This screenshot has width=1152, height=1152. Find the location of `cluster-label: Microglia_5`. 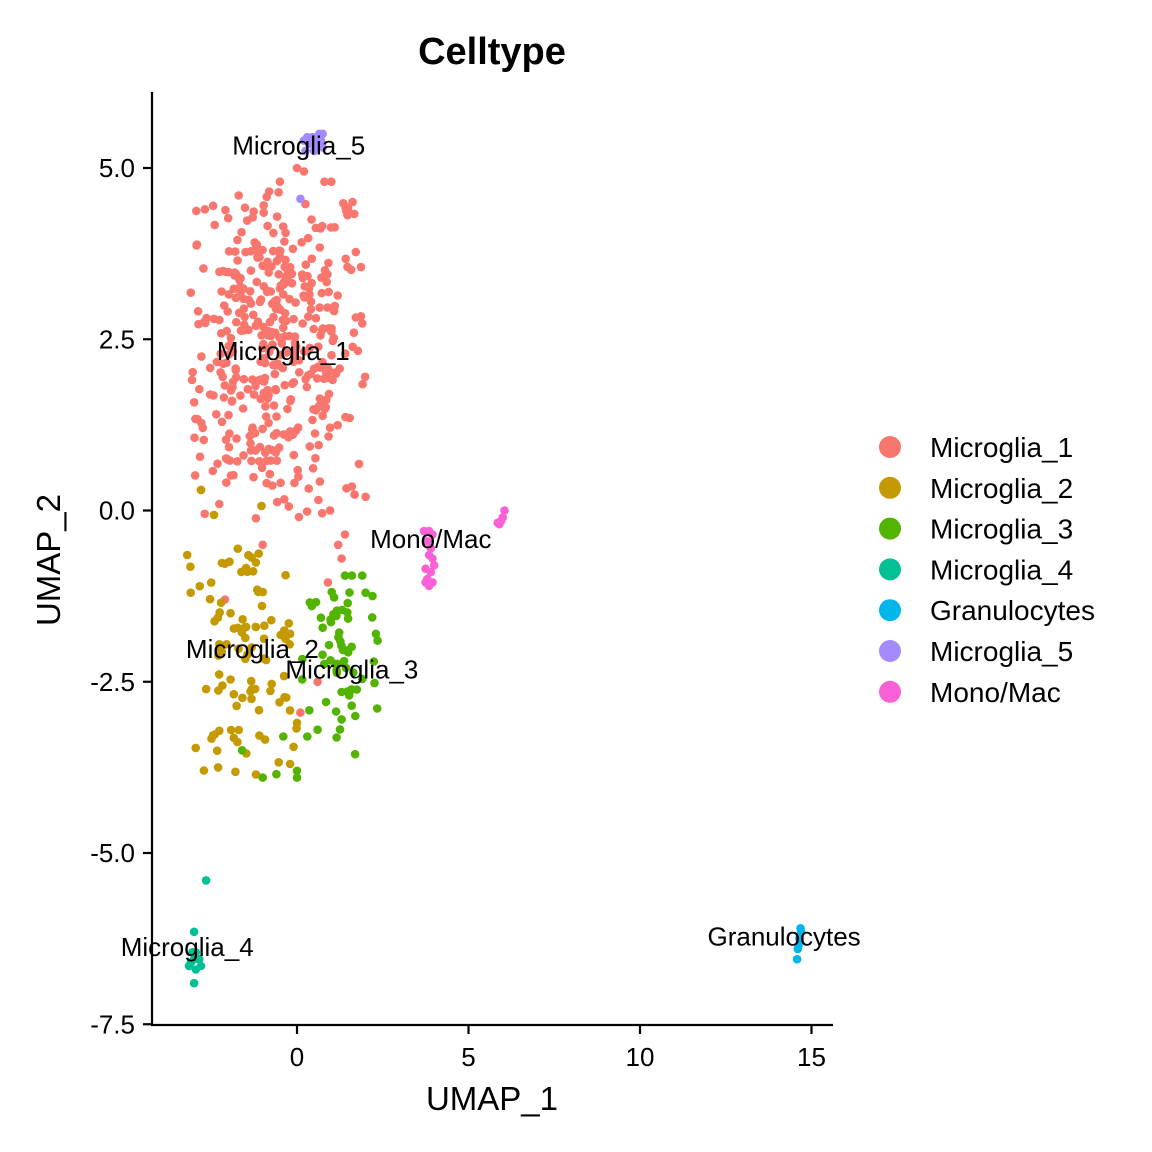

cluster-label: Microglia_5 is located at coordinates (298, 145).